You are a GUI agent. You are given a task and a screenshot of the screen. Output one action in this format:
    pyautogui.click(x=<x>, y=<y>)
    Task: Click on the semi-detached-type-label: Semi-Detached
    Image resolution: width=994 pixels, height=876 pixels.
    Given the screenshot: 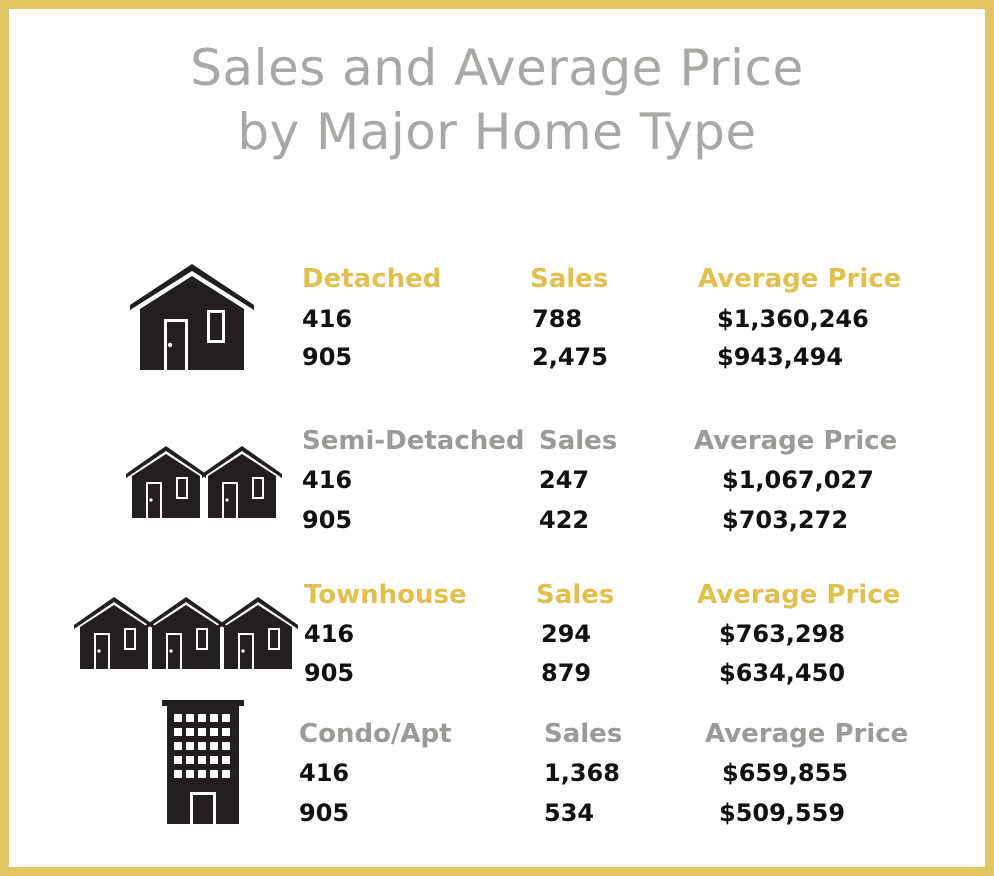 What is the action you would take?
    pyautogui.click(x=413, y=441)
    